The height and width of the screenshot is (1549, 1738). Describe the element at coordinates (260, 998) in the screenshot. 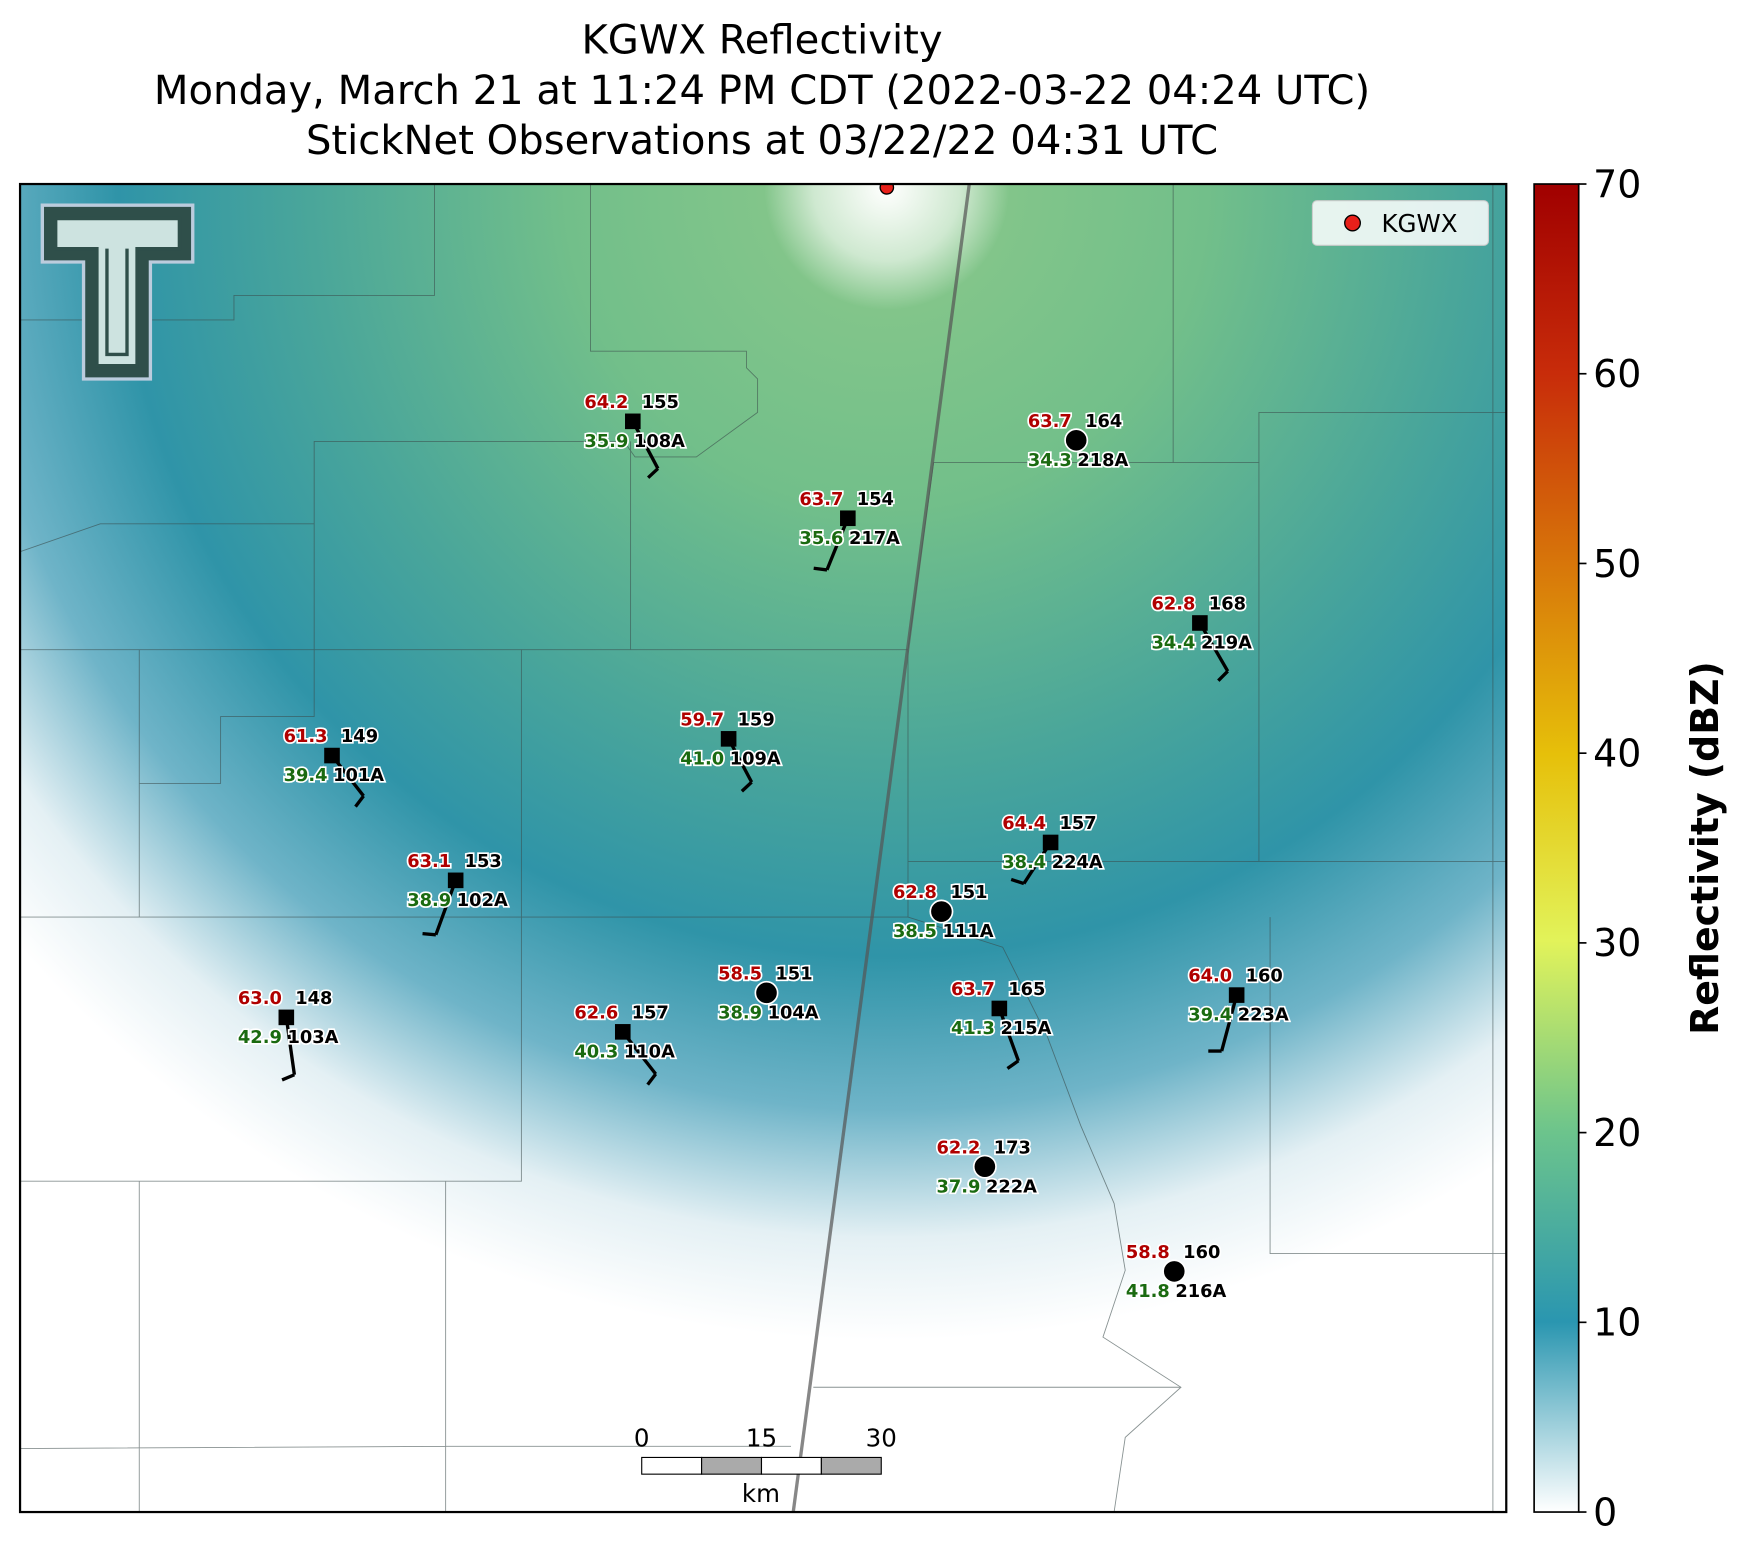

I see `temperature: 63.0` at that location.